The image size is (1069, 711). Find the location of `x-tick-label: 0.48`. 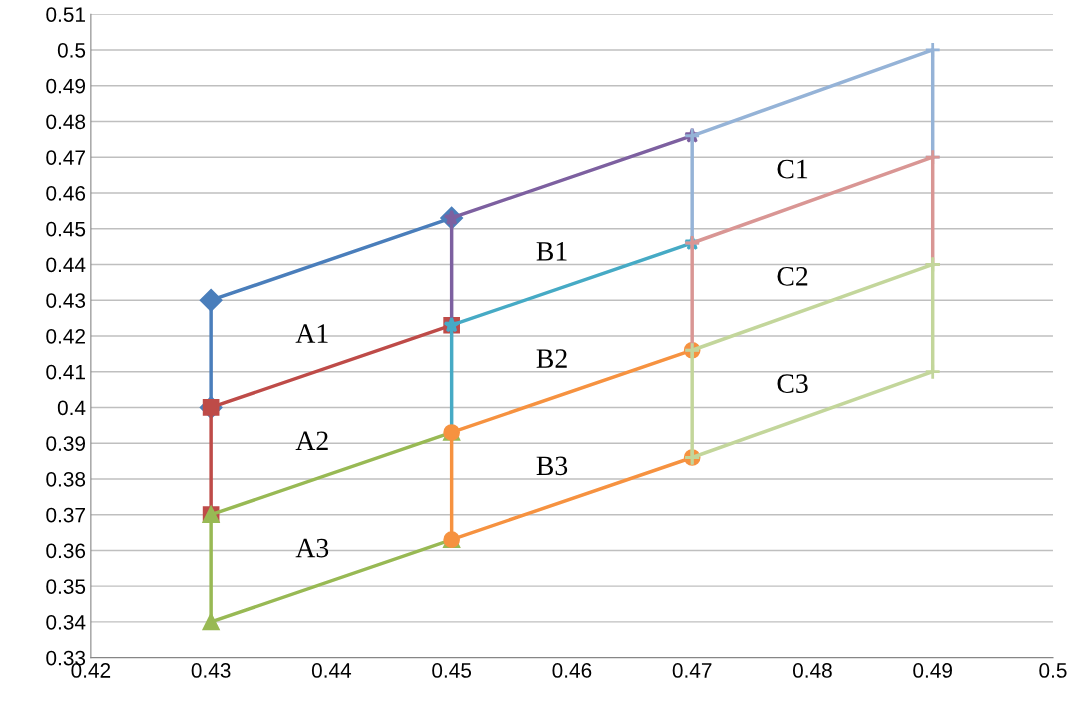

x-tick-label: 0.48 is located at coordinates (812, 670).